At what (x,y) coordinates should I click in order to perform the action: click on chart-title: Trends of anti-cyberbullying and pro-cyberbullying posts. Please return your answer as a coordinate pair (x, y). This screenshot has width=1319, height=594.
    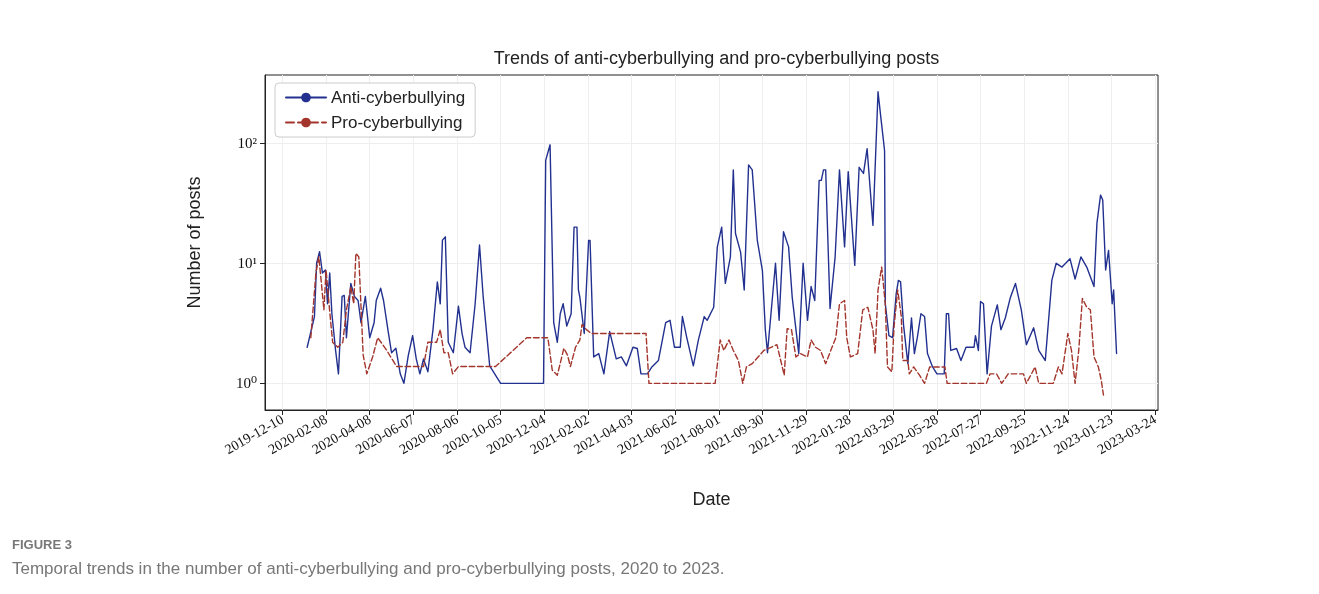
    Looking at the image, I should click on (716, 58).